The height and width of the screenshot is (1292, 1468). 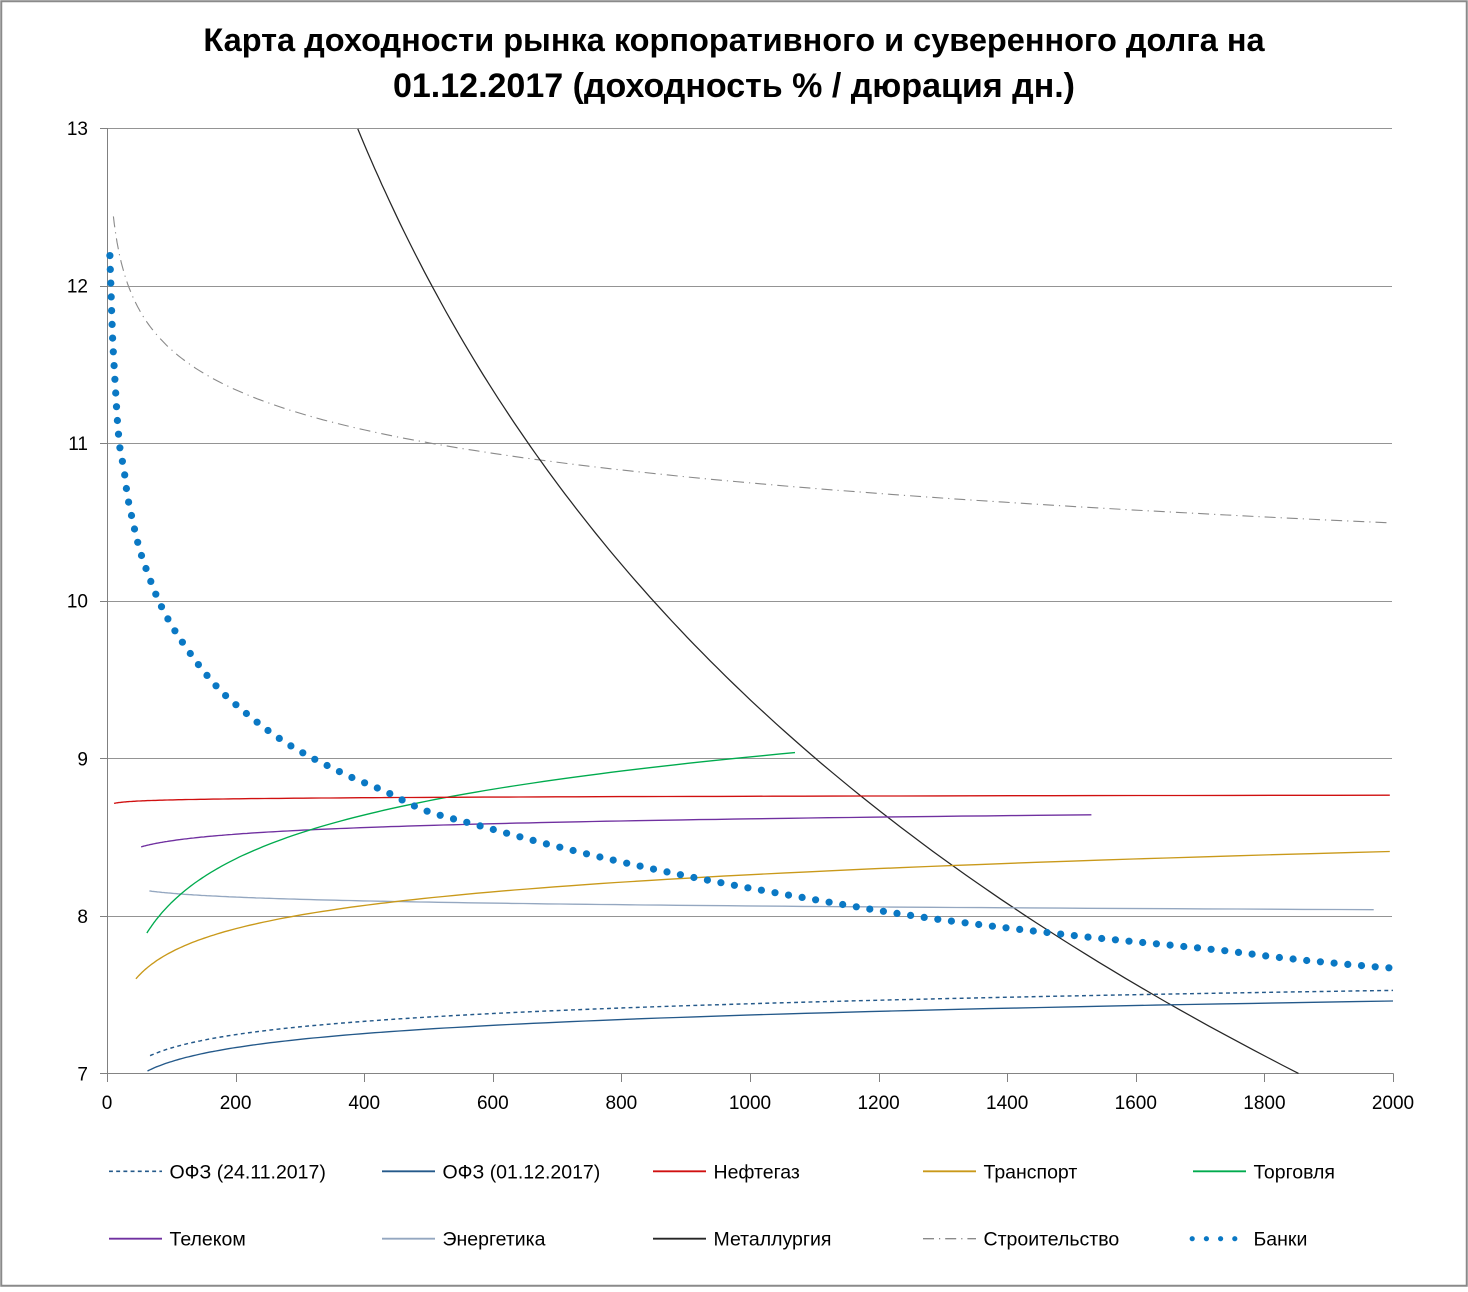 What do you see at coordinates (1007, 1103) in the screenshot?
I see `svg-text: 1400` at bounding box center [1007, 1103].